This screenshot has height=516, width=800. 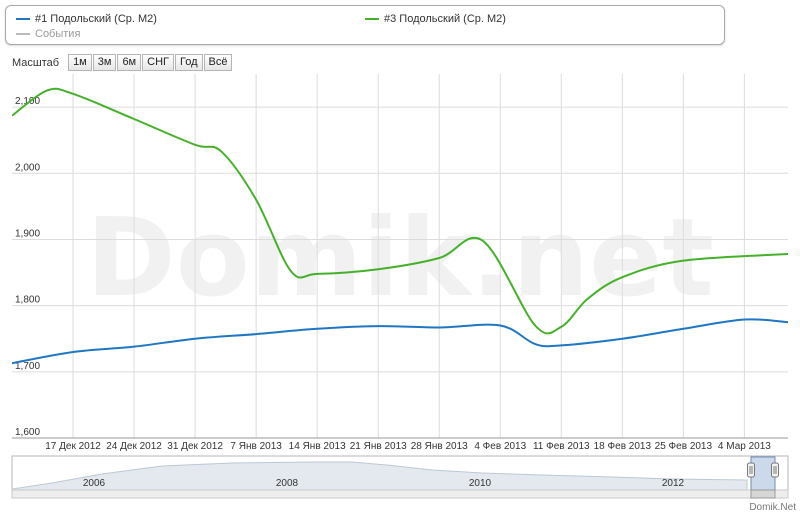 I want to click on legend-label-events: События, so click(x=58, y=34).